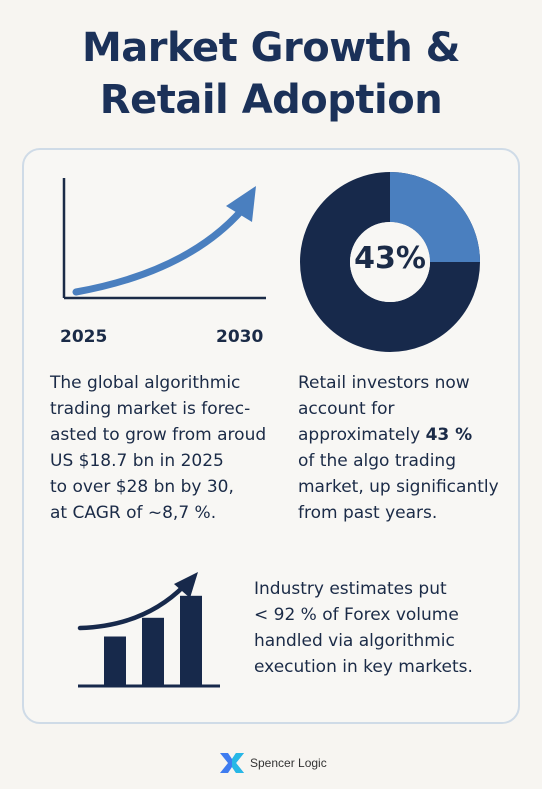  Describe the element at coordinates (271, 100) in the screenshot. I see `title-line-2: Retail Adoption` at that location.